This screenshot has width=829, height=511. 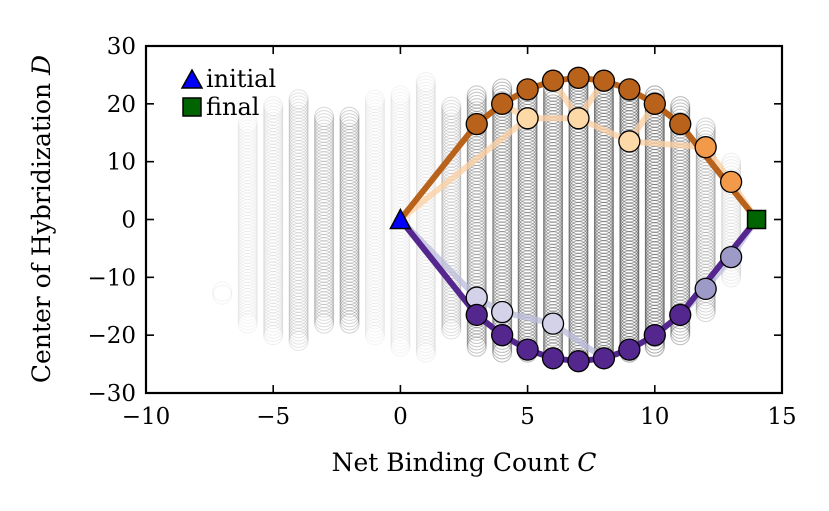 I want to click on x-tick-label: 10, so click(x=654, y=417).